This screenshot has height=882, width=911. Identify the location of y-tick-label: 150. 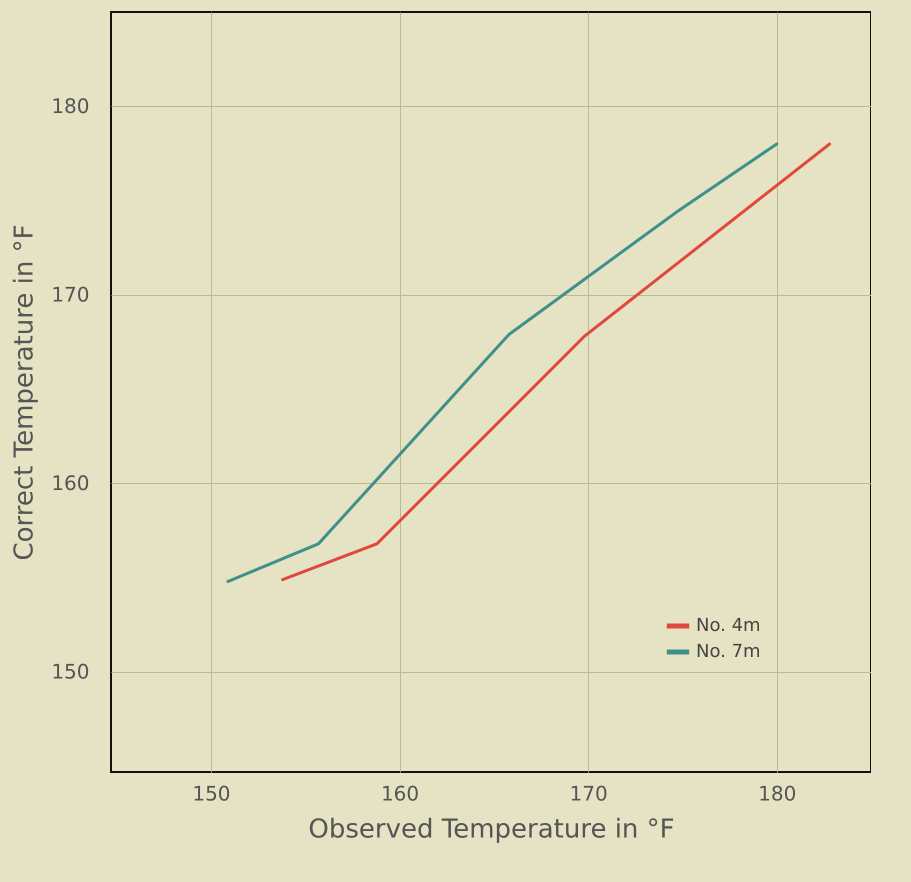
(70, 672).